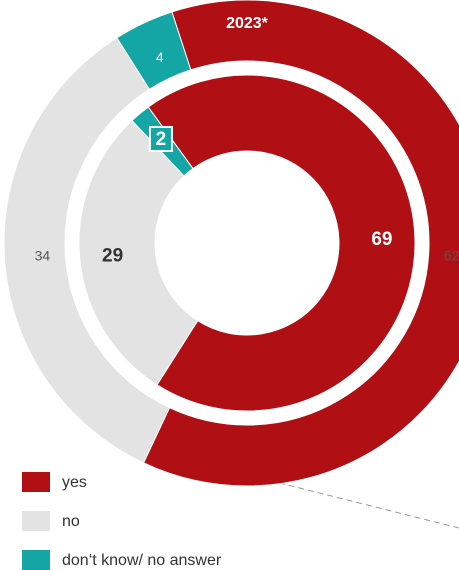  I want to click on label-box, so click(160, 138).